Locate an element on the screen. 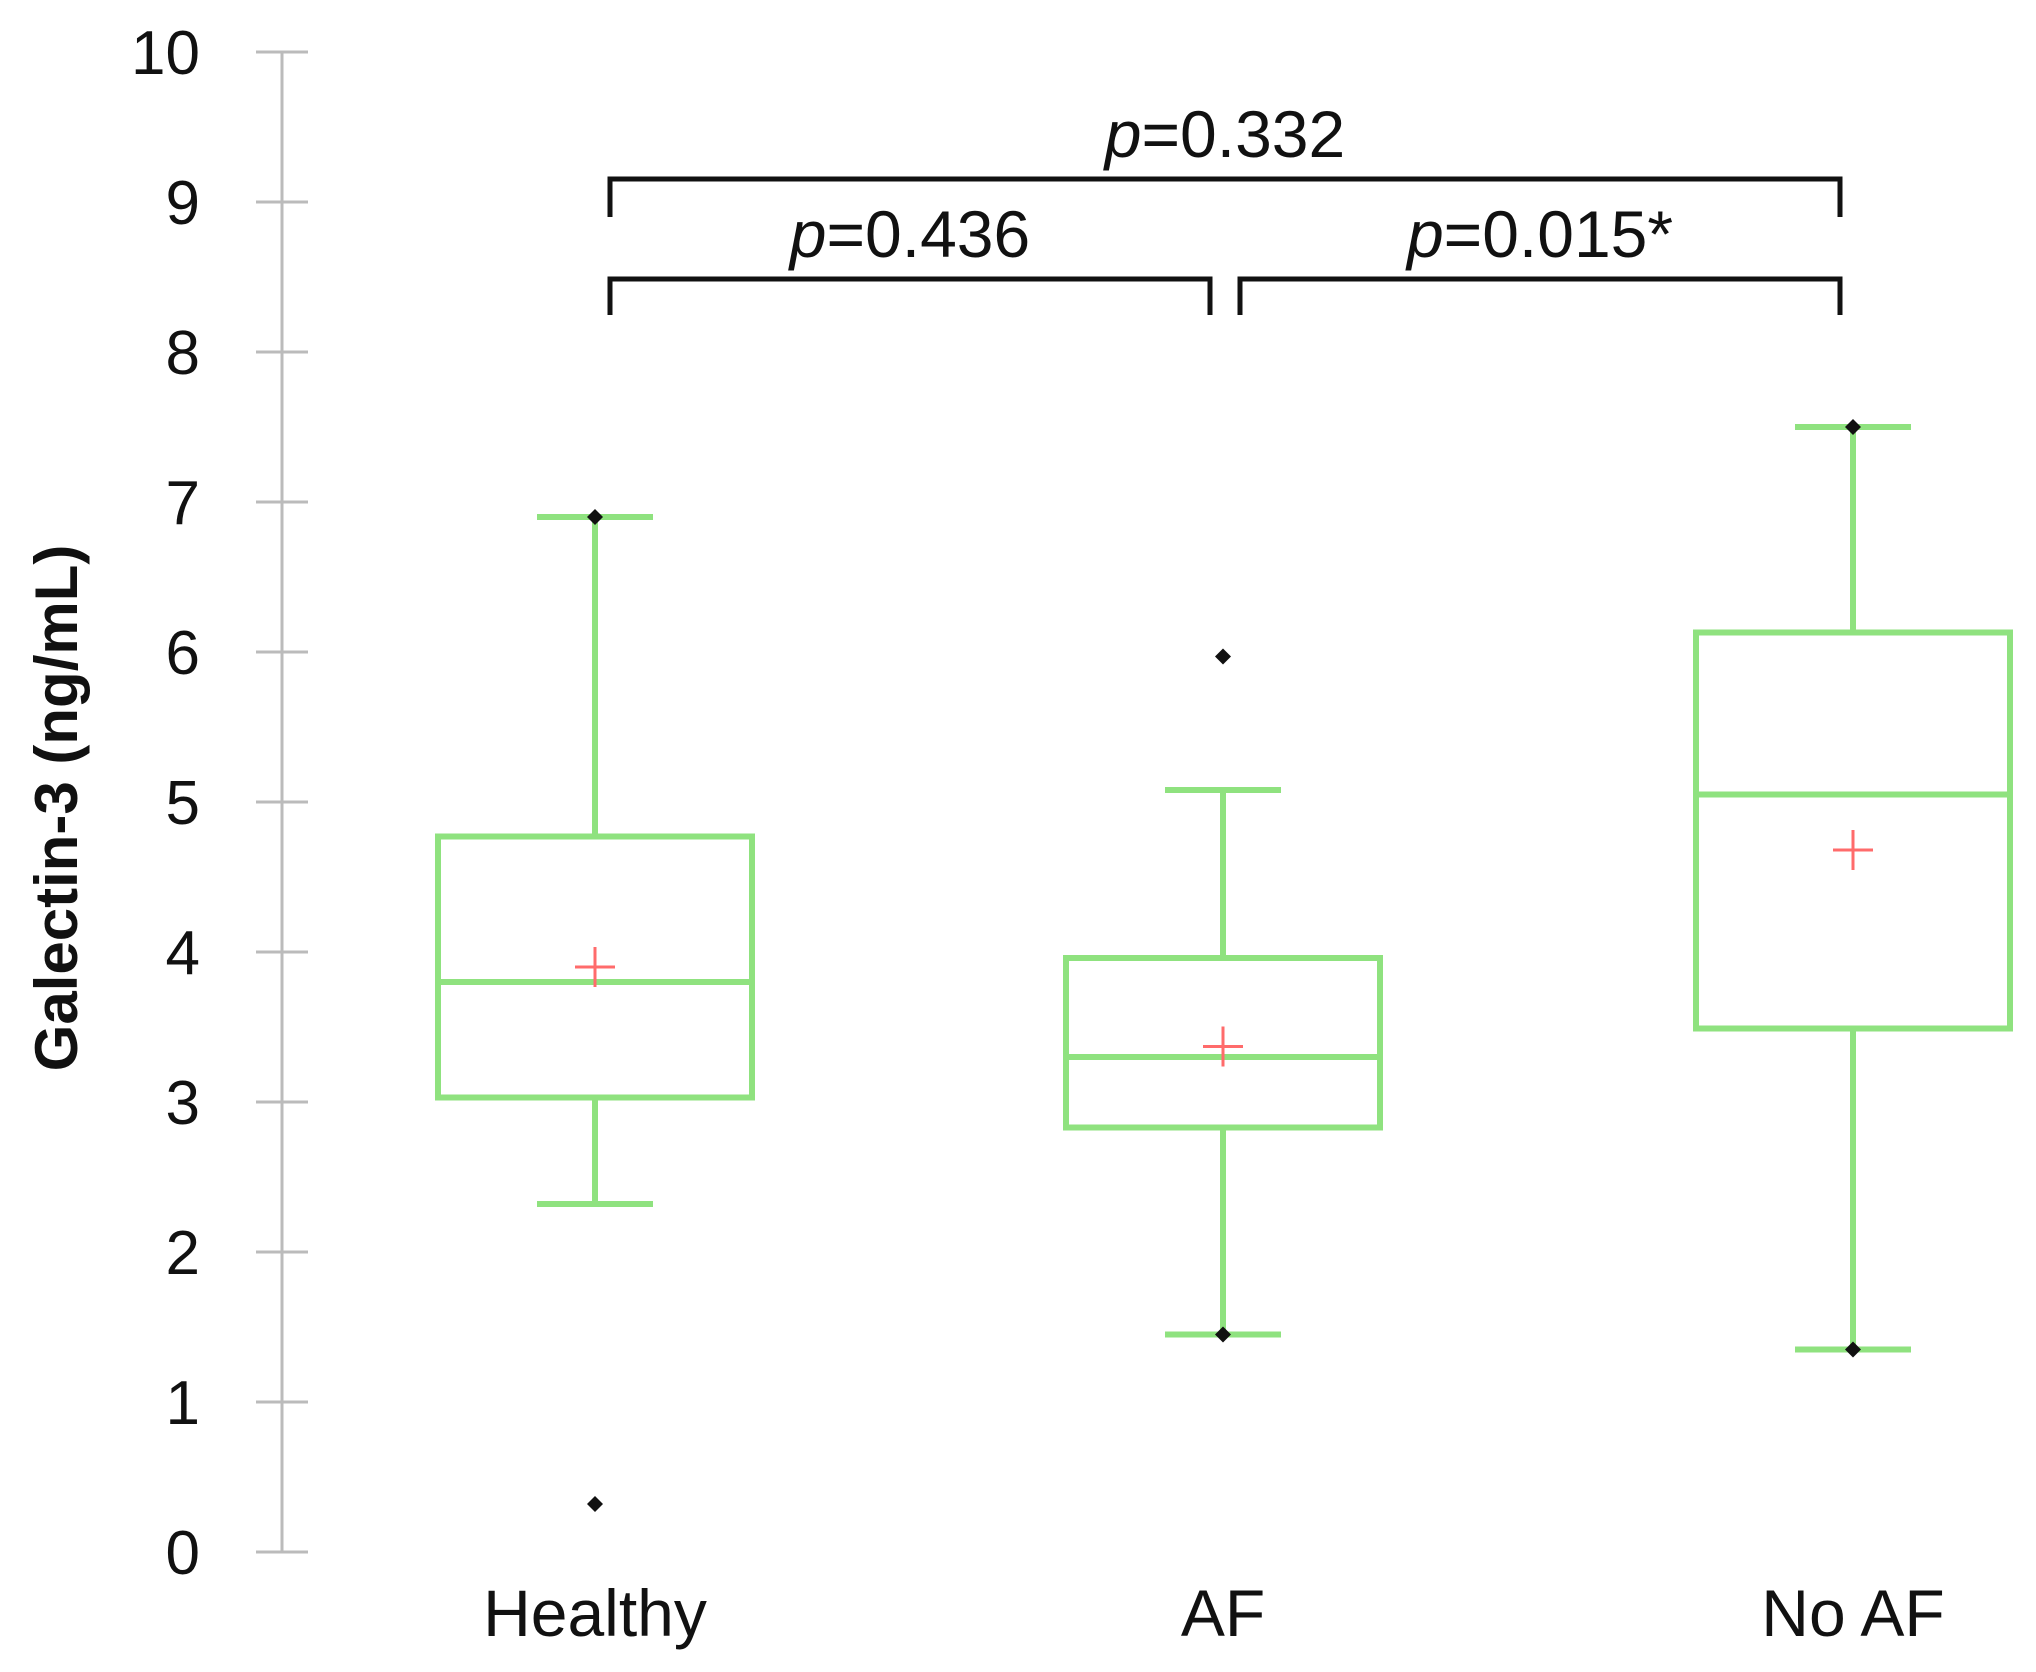  p-value-label: p=0.332 is located at coordinates (1224, 134).